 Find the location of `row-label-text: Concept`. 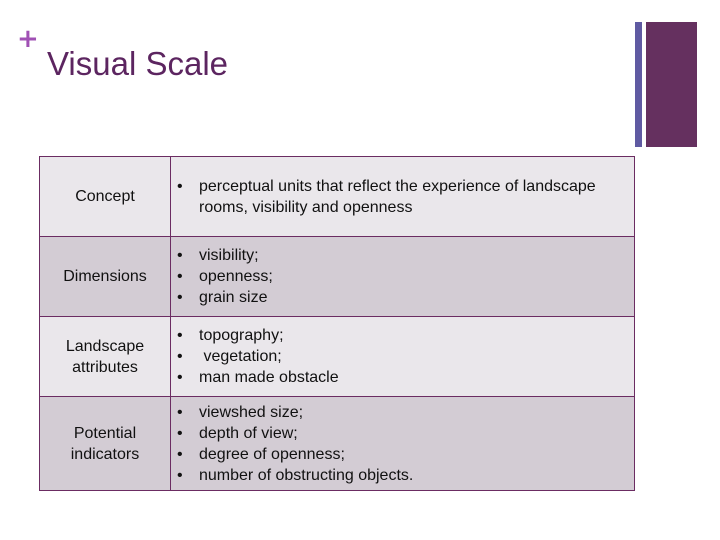

row-label-text: Concept is located at coordinates (105, 196).